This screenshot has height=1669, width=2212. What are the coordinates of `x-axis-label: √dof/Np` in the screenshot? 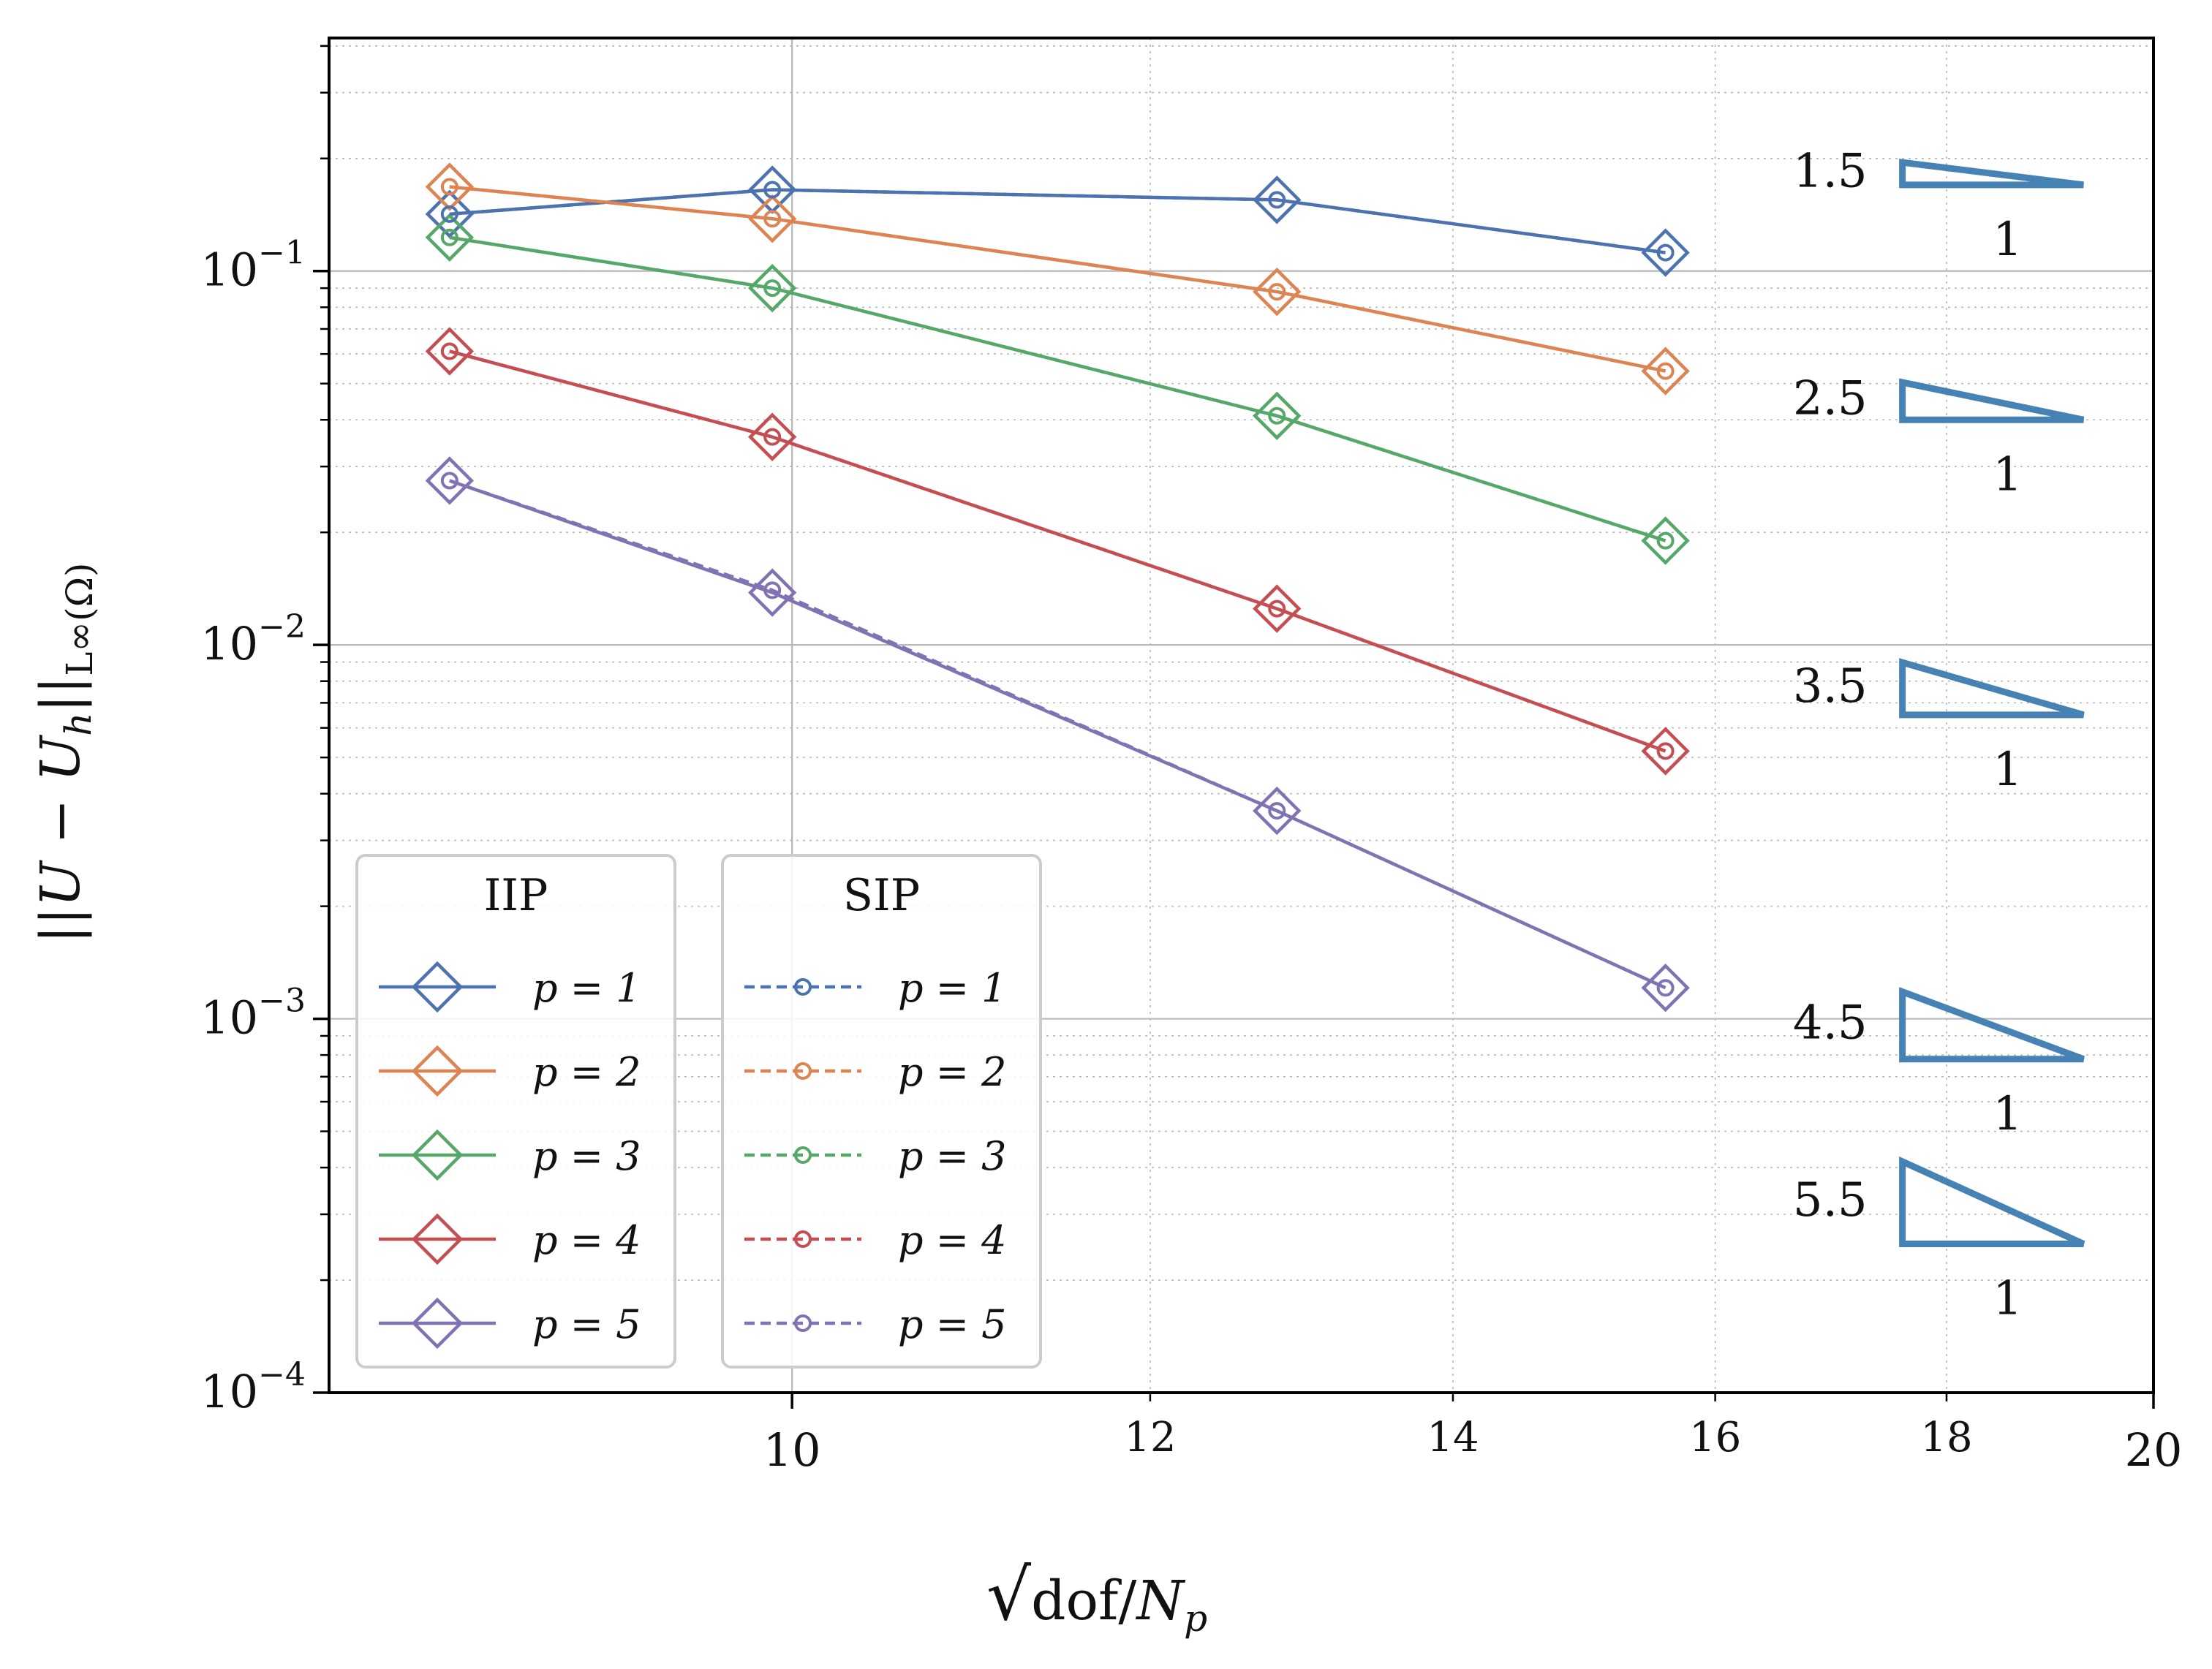 It's located at (1096, 1597).